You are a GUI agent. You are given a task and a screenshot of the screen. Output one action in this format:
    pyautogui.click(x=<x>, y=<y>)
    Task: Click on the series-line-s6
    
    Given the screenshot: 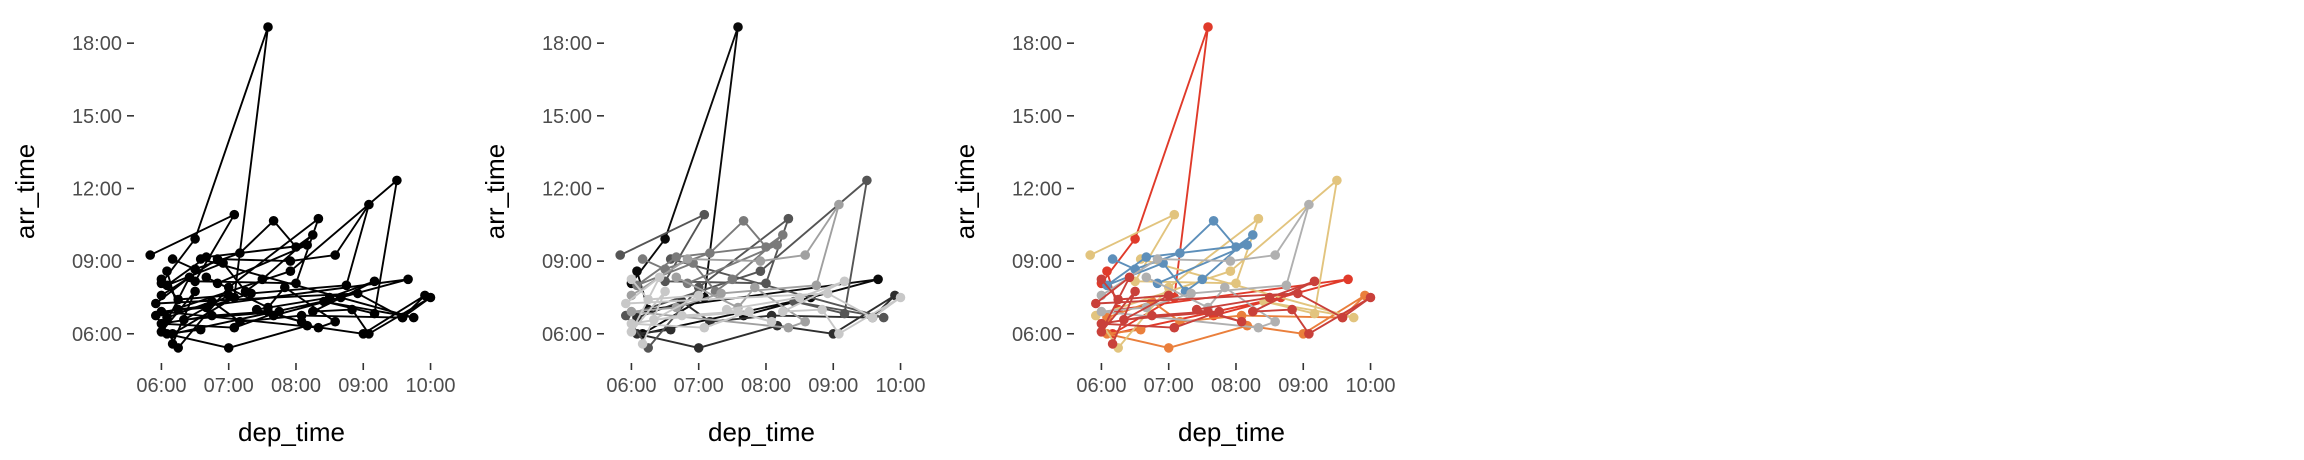 What is the action you would take?
    pyautogui.click(x=763, y=310)
    